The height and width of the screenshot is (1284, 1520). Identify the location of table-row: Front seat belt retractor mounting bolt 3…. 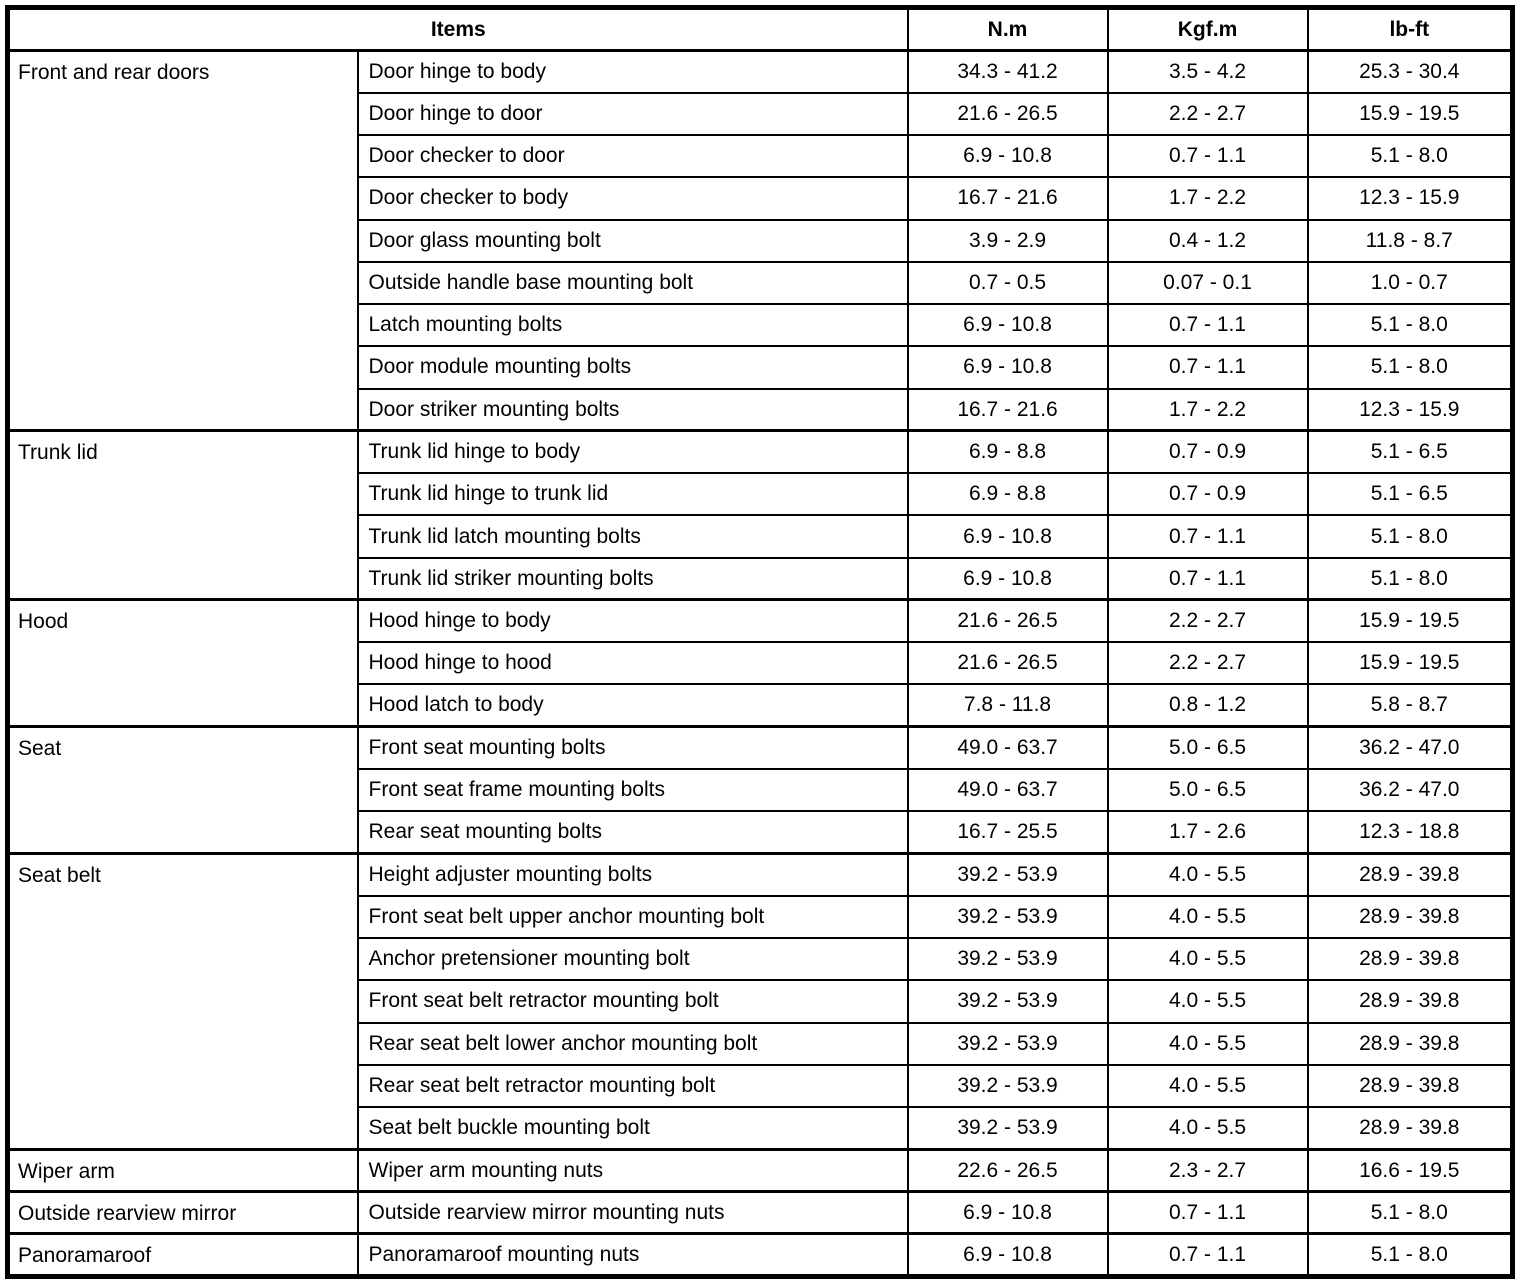
(761, 1001).